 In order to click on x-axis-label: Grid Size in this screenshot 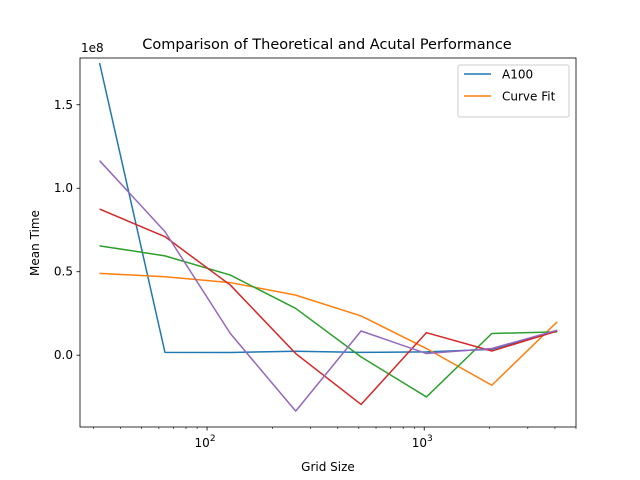, I will do `click(328, 467)`.